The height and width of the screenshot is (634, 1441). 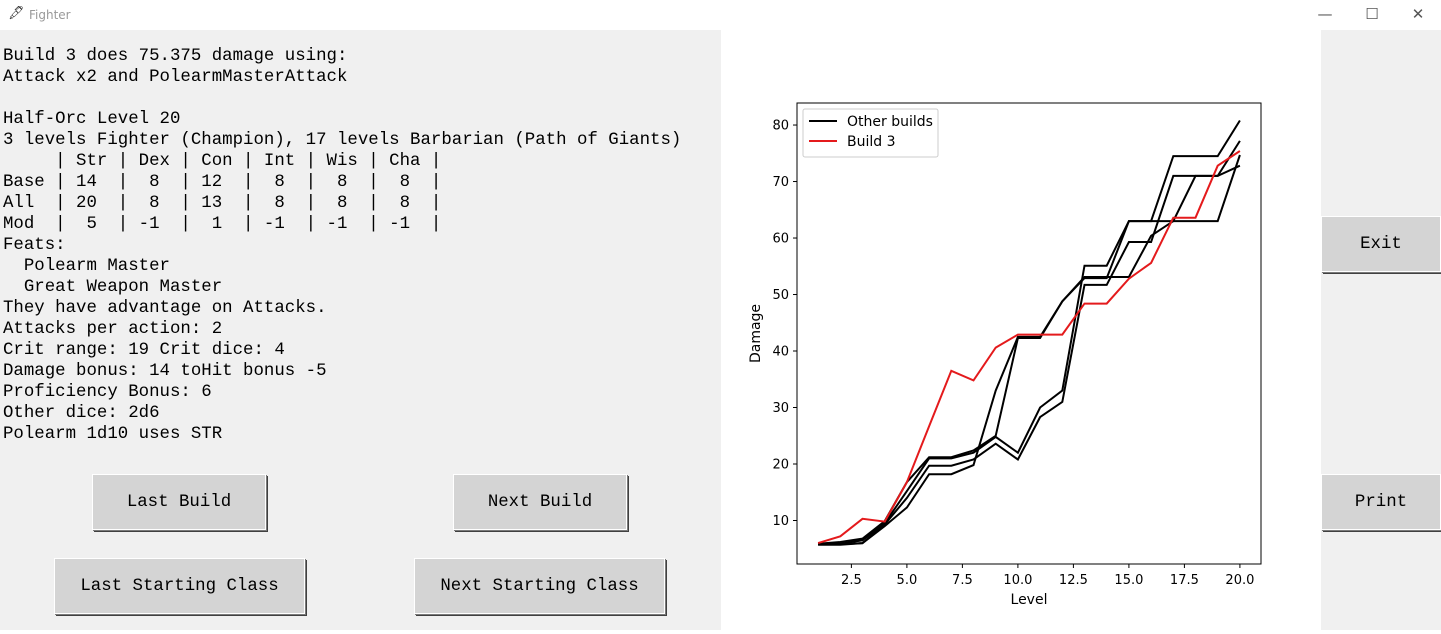 What do you see at coordinates (756, 333) in the screenshot?
I see `y-axis-label: Damage` at bounding box center [756, 333].